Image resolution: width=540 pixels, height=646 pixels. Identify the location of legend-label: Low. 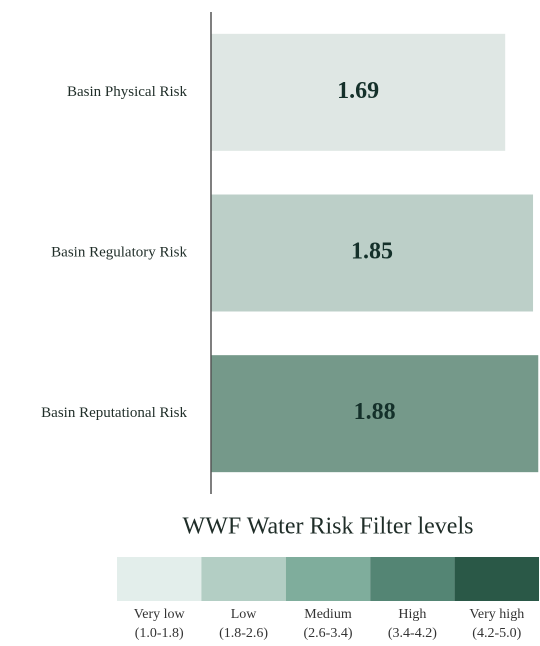
(244, 614).